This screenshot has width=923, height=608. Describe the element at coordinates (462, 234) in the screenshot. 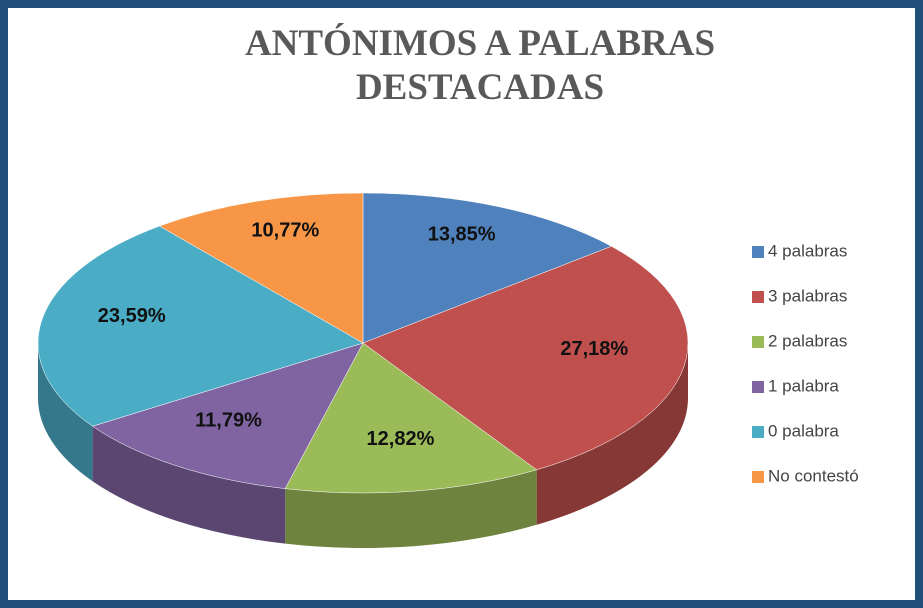

I see `data-label: 13,85%` at that location.